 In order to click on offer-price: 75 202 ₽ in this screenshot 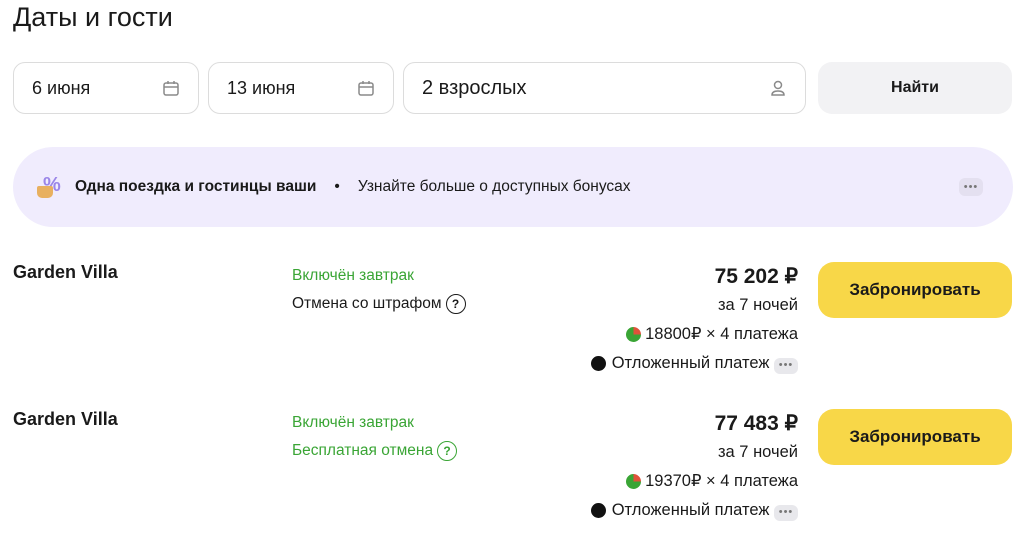, I will do `click(756, 276)`.